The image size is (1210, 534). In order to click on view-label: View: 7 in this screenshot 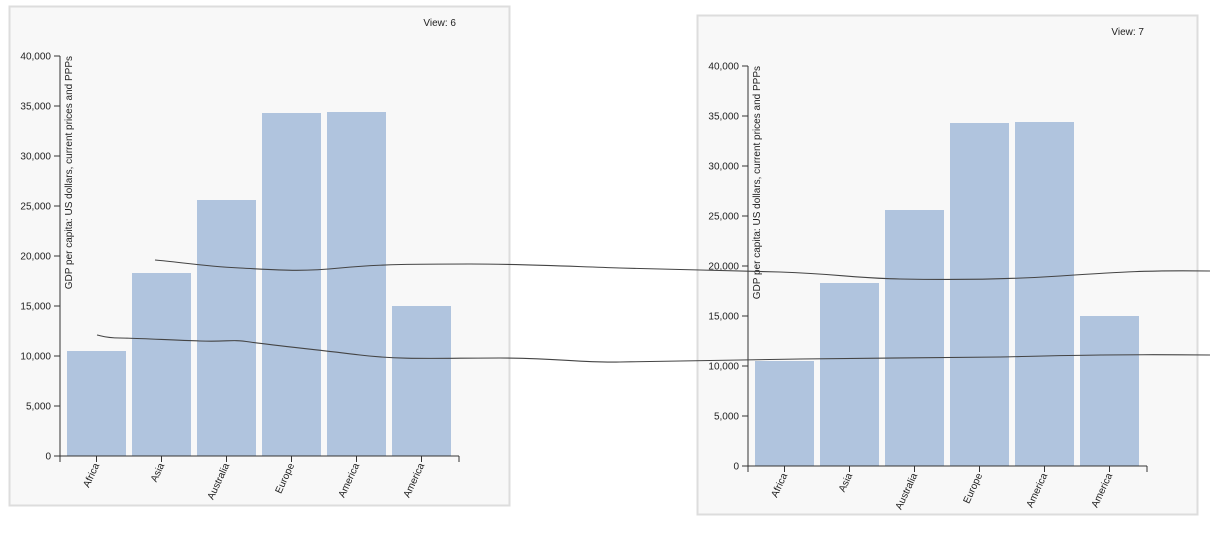, I will do `click(1127, 32)`.